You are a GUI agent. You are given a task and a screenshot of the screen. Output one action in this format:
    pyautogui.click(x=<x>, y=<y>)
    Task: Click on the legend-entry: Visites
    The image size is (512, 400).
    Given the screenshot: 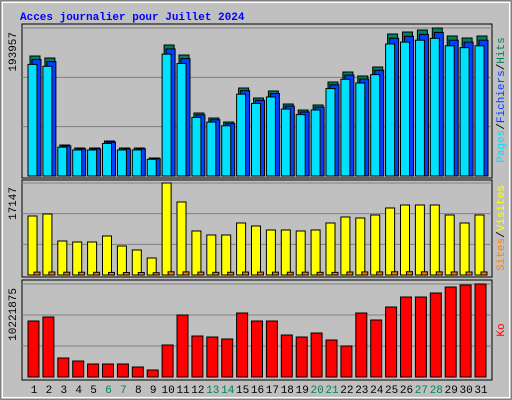 What is the action you would take?
    pyautogui.click(x=502, y=208)
    